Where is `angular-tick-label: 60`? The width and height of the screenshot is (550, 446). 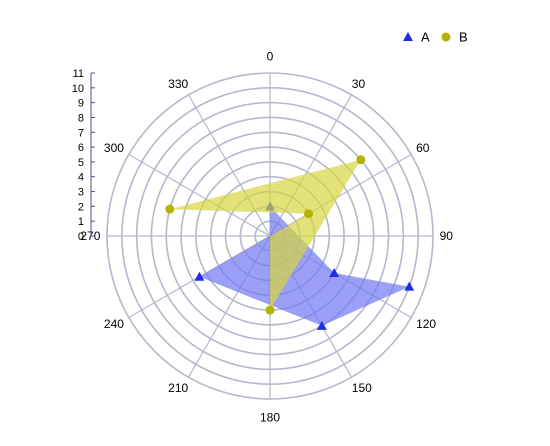
angular-tick-label: 60 is located at coordinates (423, 148).